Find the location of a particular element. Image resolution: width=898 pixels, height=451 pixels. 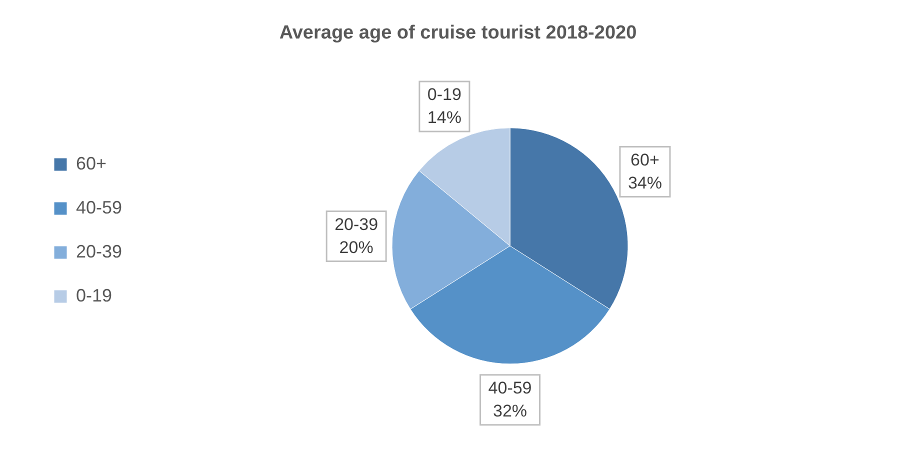

slice-label: 20-39 is located at coordinates (356, 224).